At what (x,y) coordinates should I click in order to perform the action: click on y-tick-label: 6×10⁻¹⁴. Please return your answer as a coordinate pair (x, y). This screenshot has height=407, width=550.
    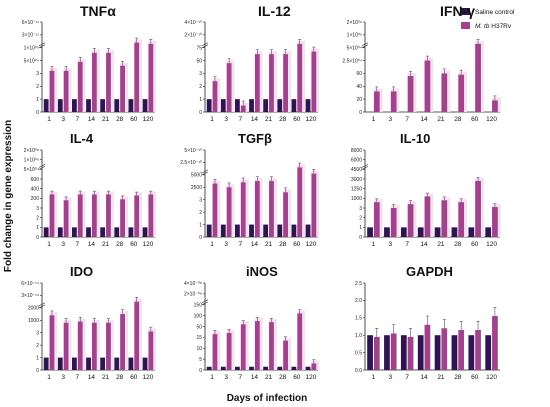
    Looking at the image, I should click on (30, 284).